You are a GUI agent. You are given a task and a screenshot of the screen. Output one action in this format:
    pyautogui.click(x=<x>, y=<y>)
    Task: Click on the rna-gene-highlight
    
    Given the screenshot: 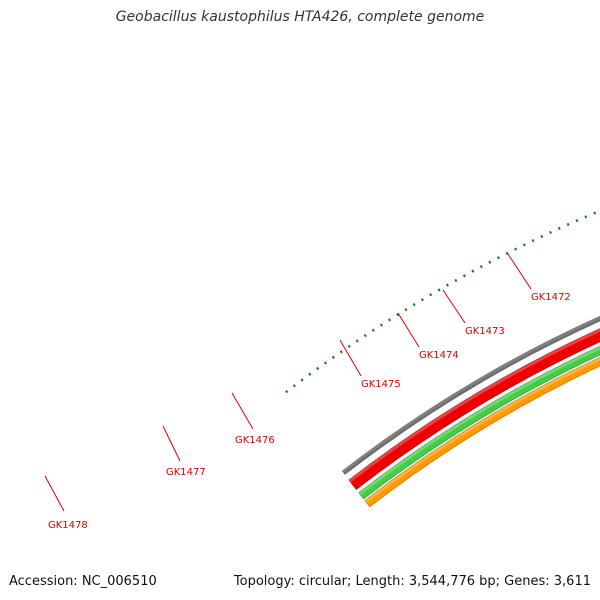 What is the action you would take?
    pyautogui.click(x=482, y=430)
    